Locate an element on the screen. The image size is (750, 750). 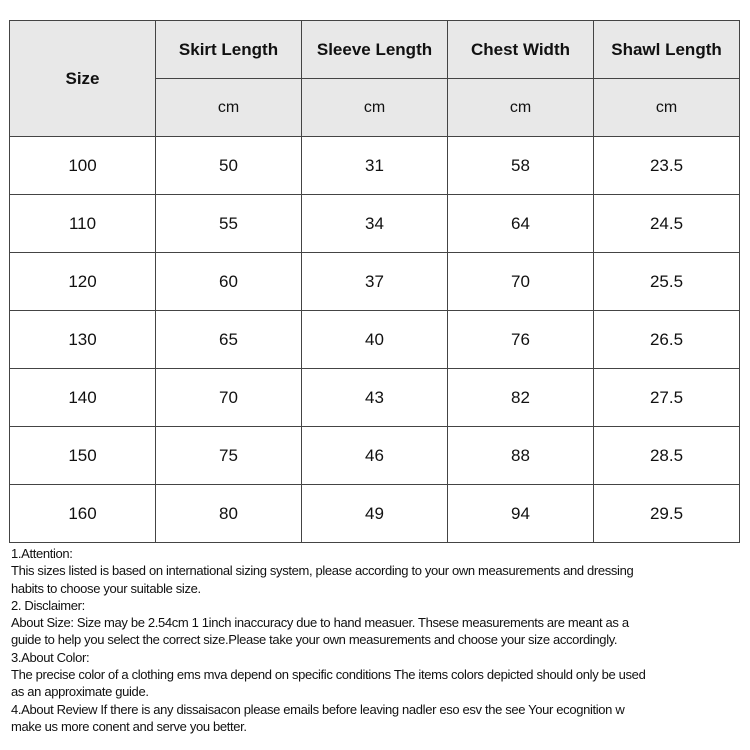
table-row: 130 65 40 76 26.5 is located at coordinates (374, 339).